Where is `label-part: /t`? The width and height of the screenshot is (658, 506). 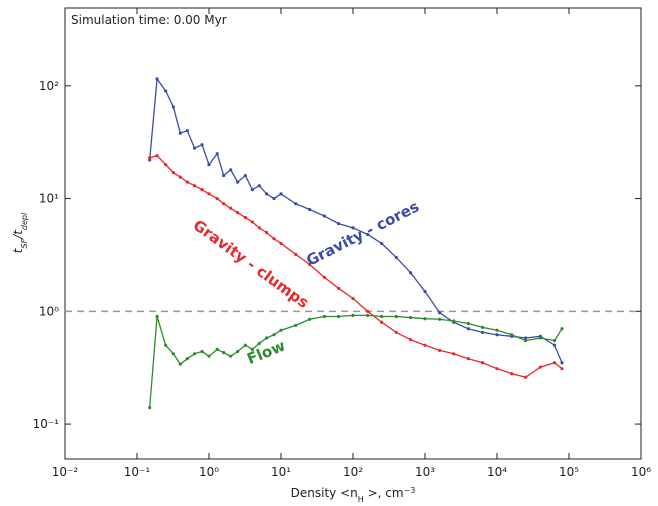 label-part: /t is located at coordinates (18, 234).